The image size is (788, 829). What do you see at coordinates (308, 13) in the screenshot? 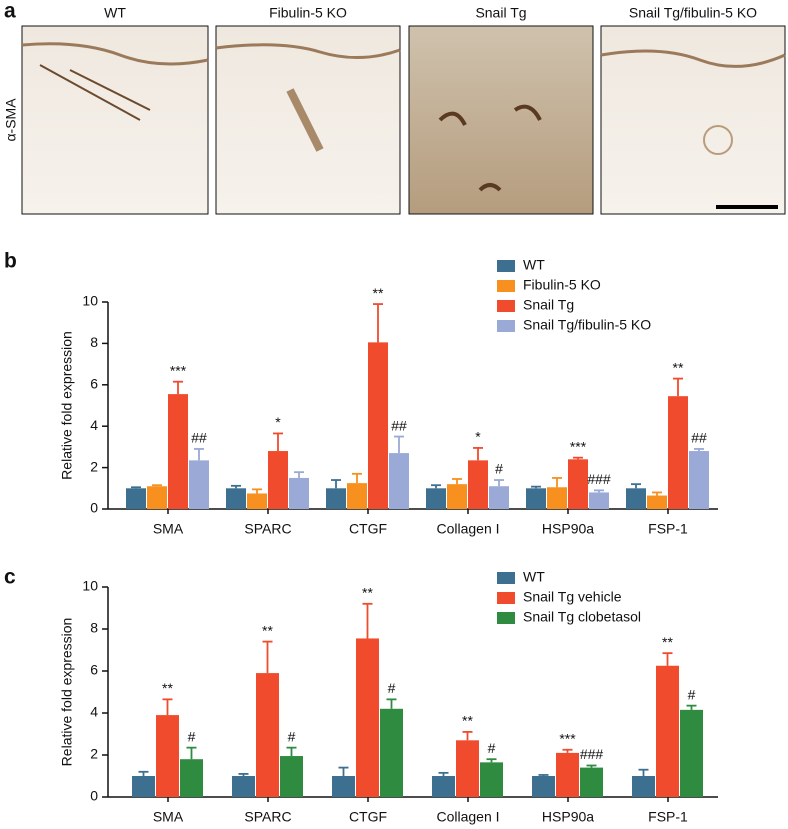
I see `column-label: Fibulin-5 KO` at bounding box center [308, 13].